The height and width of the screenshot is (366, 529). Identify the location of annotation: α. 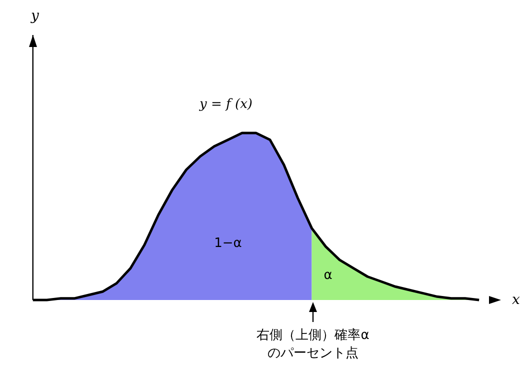
(328, 275).